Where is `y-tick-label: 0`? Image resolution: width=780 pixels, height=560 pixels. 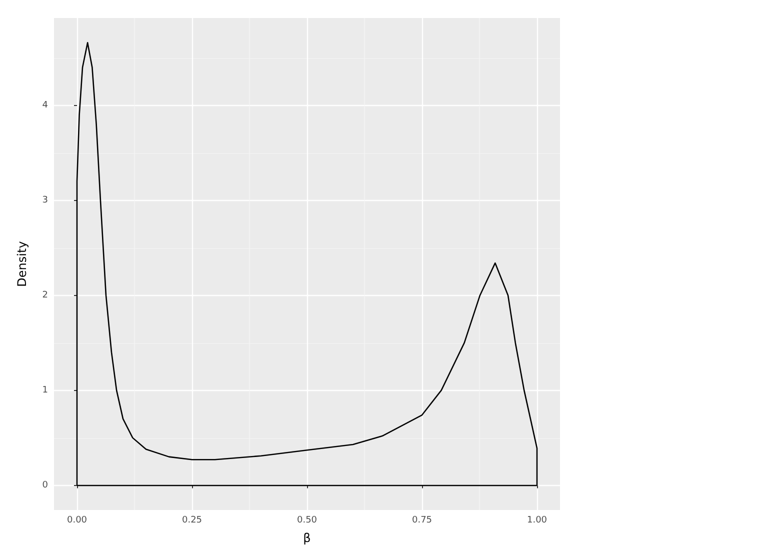 y-tick-label: 0 is located at coordinates (45, 485).